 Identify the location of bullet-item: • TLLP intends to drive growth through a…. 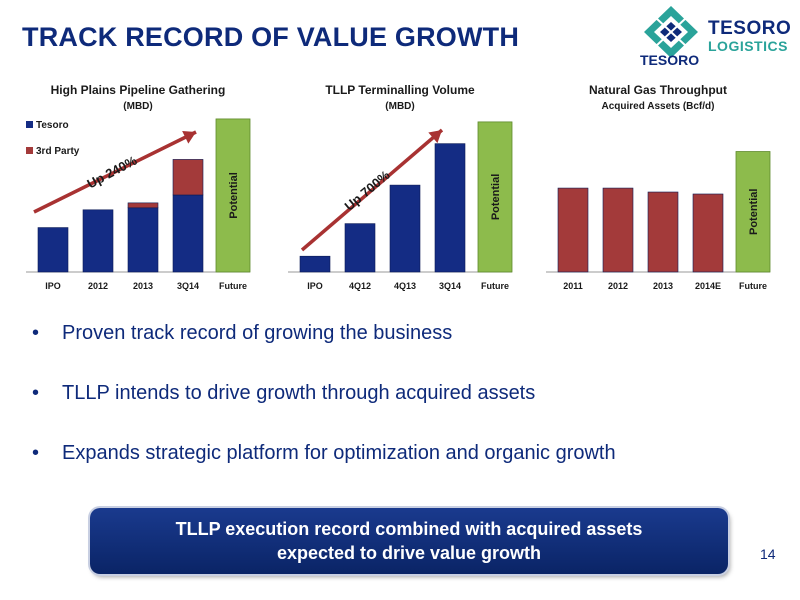
(402, 412).